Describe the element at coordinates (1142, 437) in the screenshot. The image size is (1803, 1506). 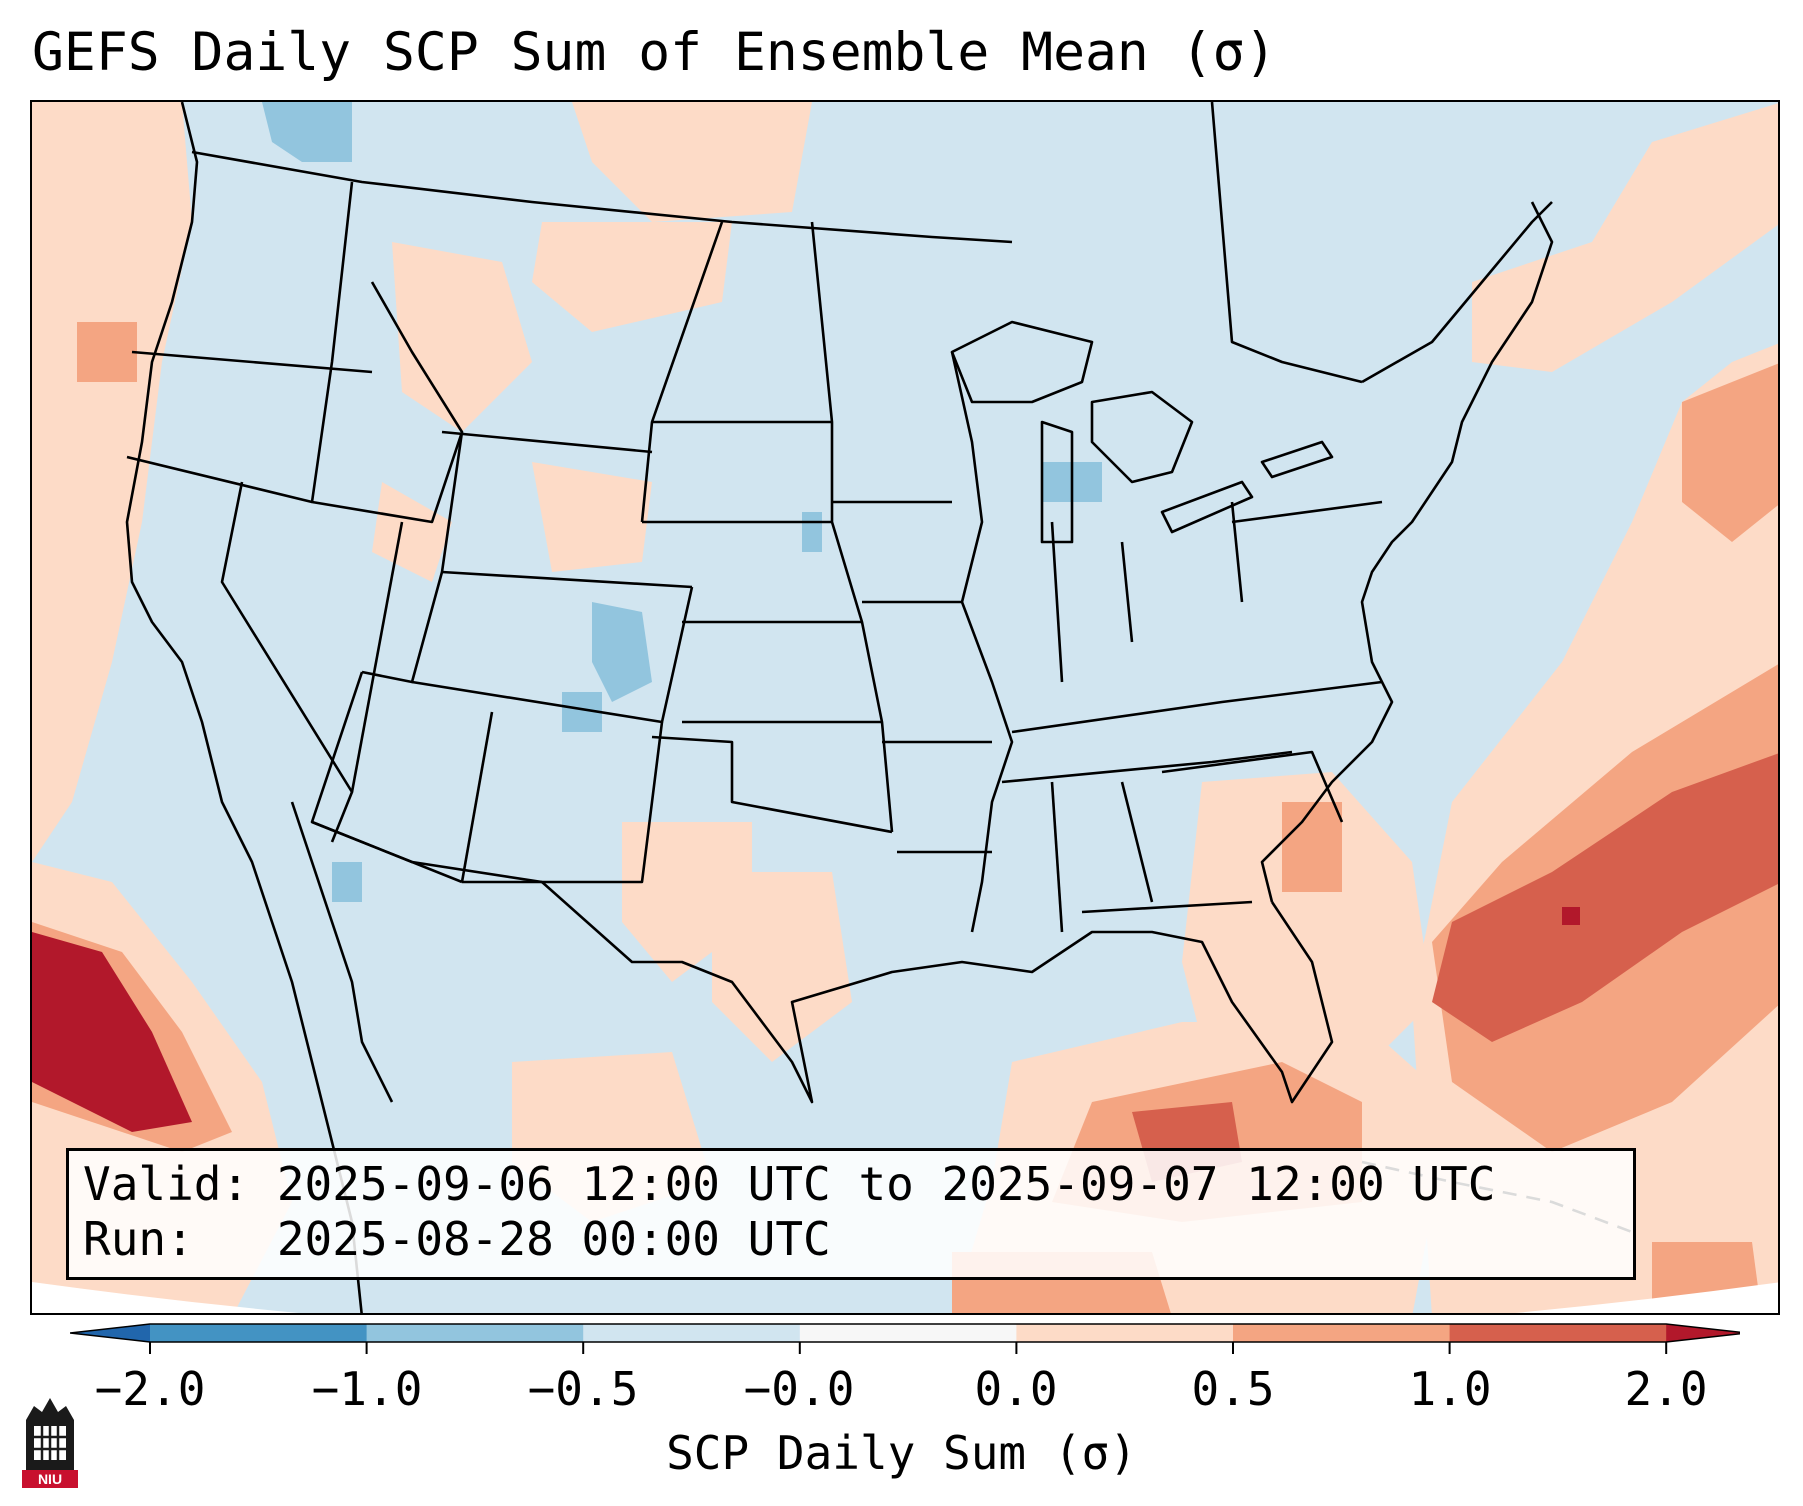
I see `lake-huron` at that location.